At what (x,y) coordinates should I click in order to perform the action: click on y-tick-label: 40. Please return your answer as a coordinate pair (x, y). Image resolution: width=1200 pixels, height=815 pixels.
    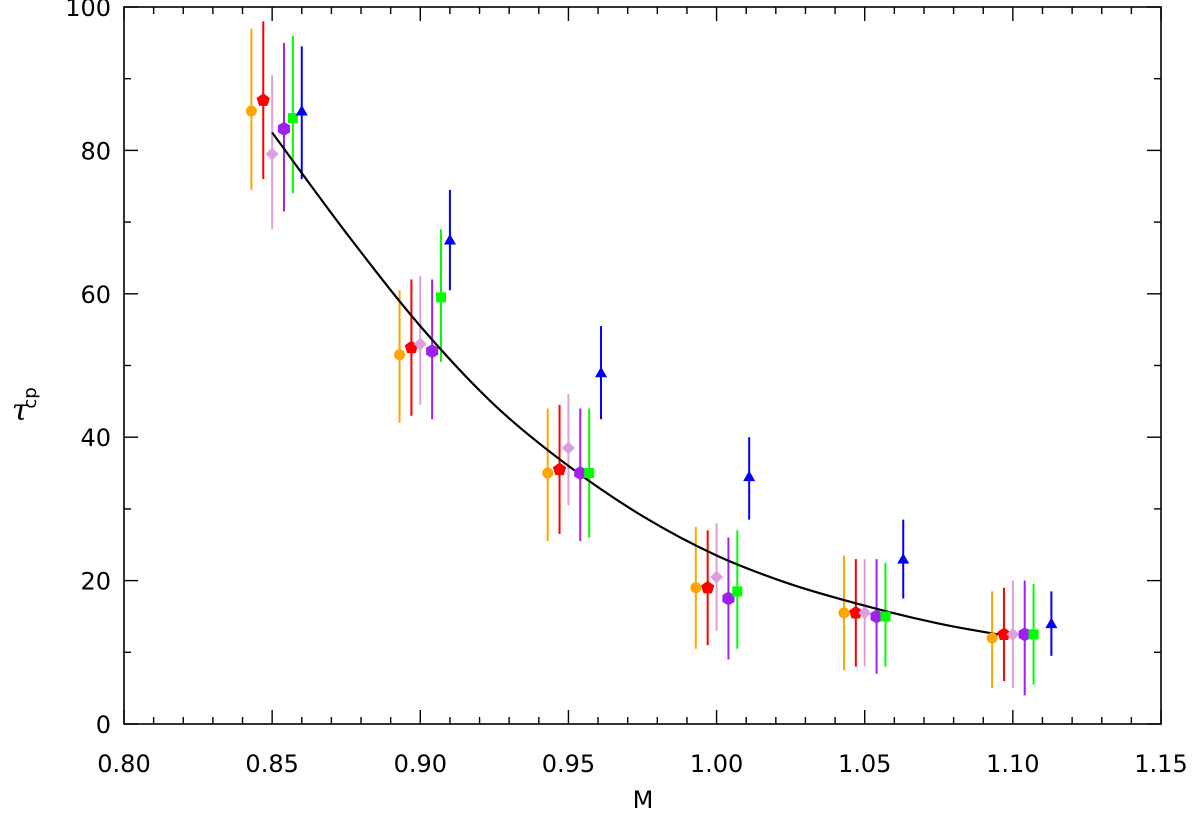
    Looking at the image, I should click on (95, 438).